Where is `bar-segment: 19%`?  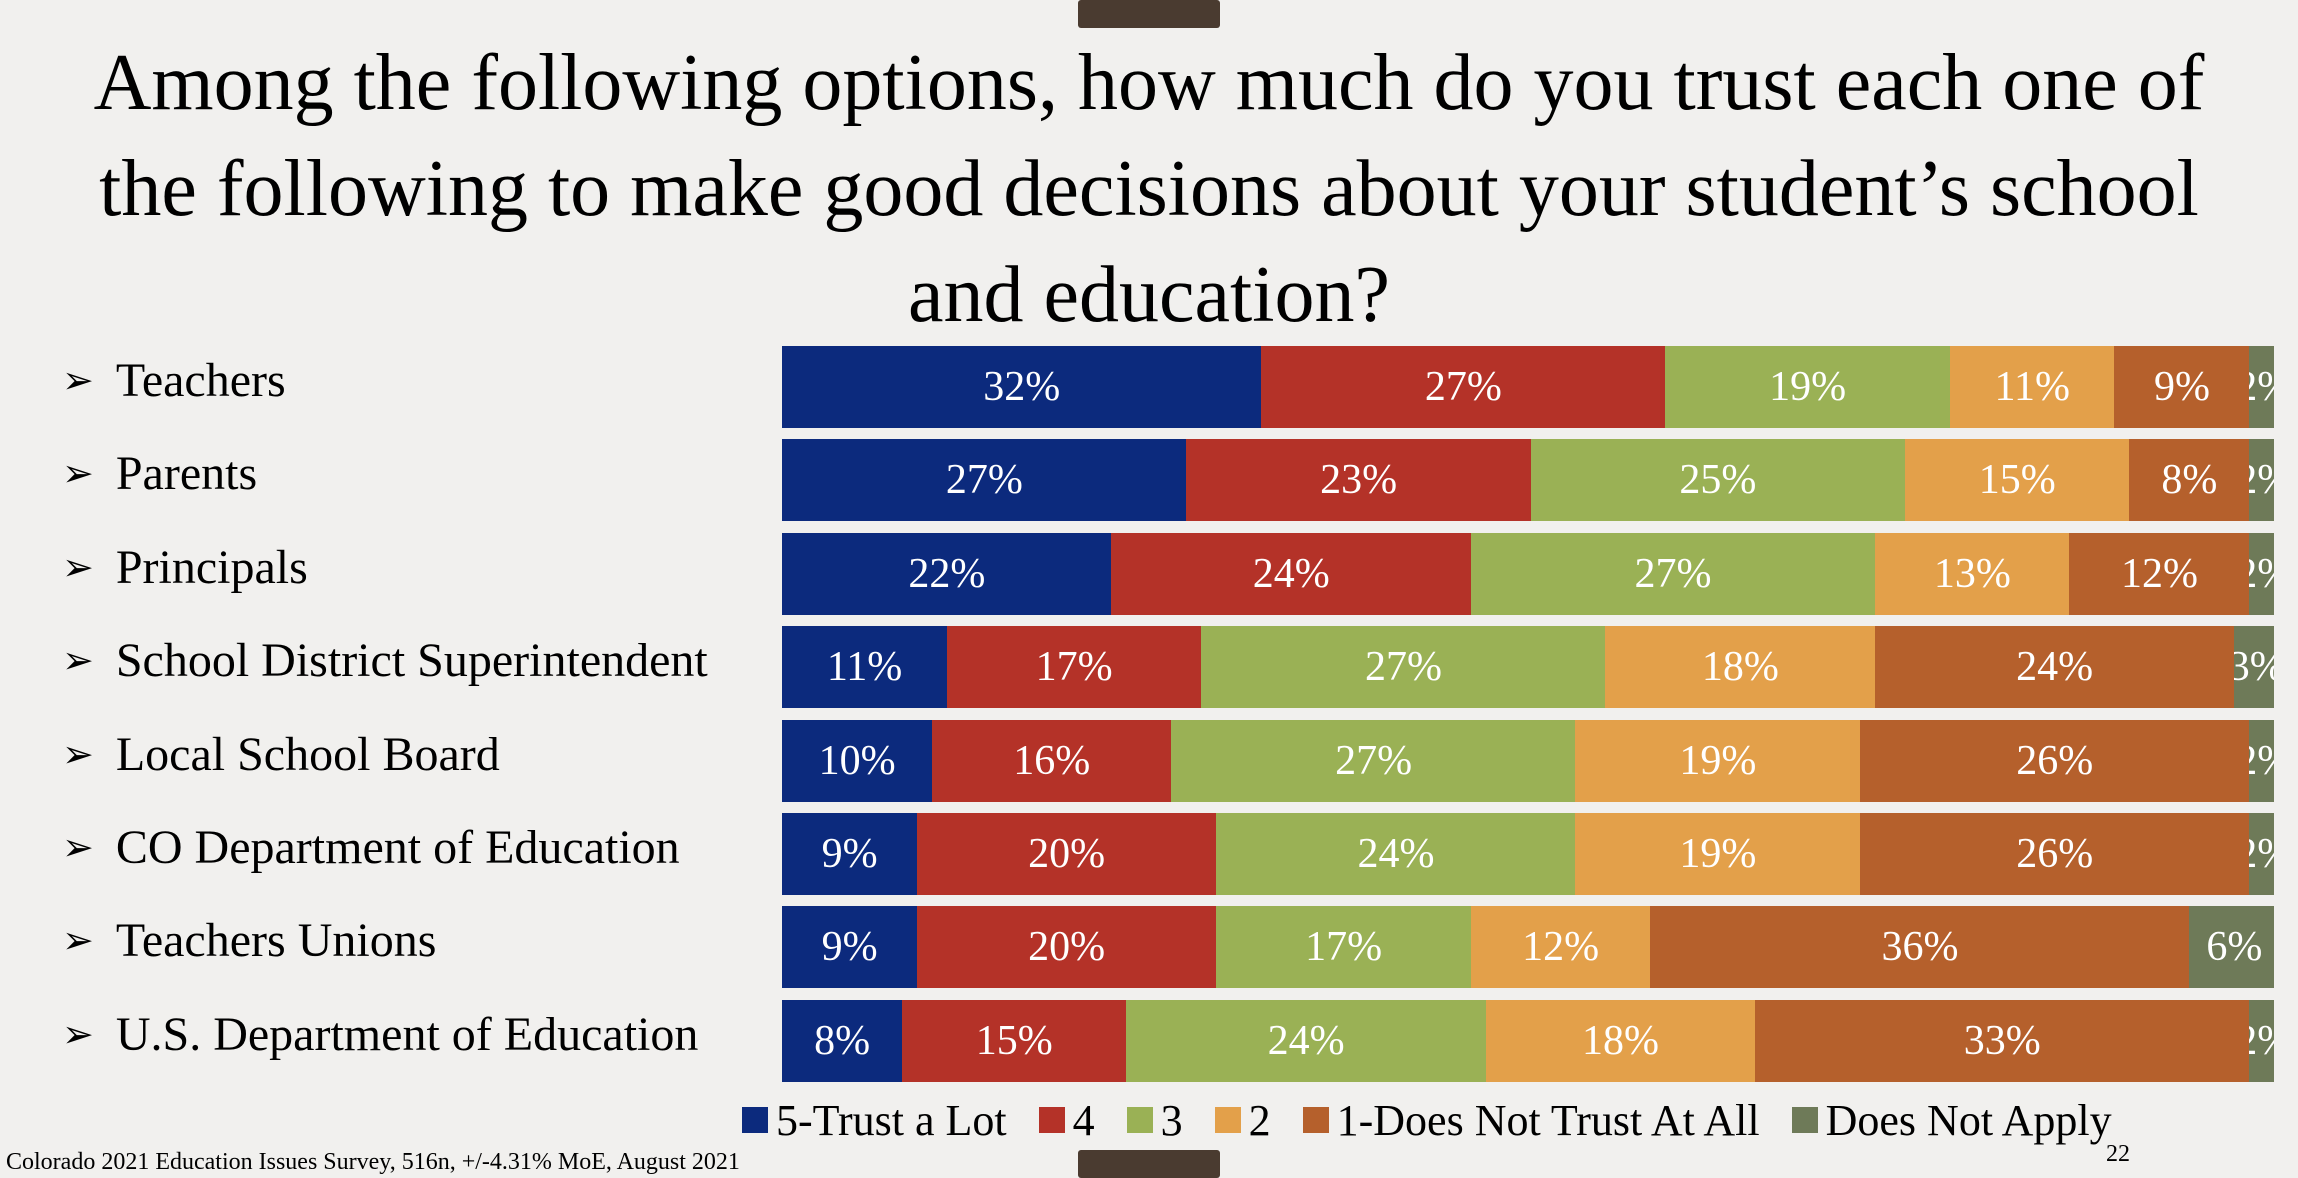
bar-segment: 19% is located at coordinates (1808, 387).